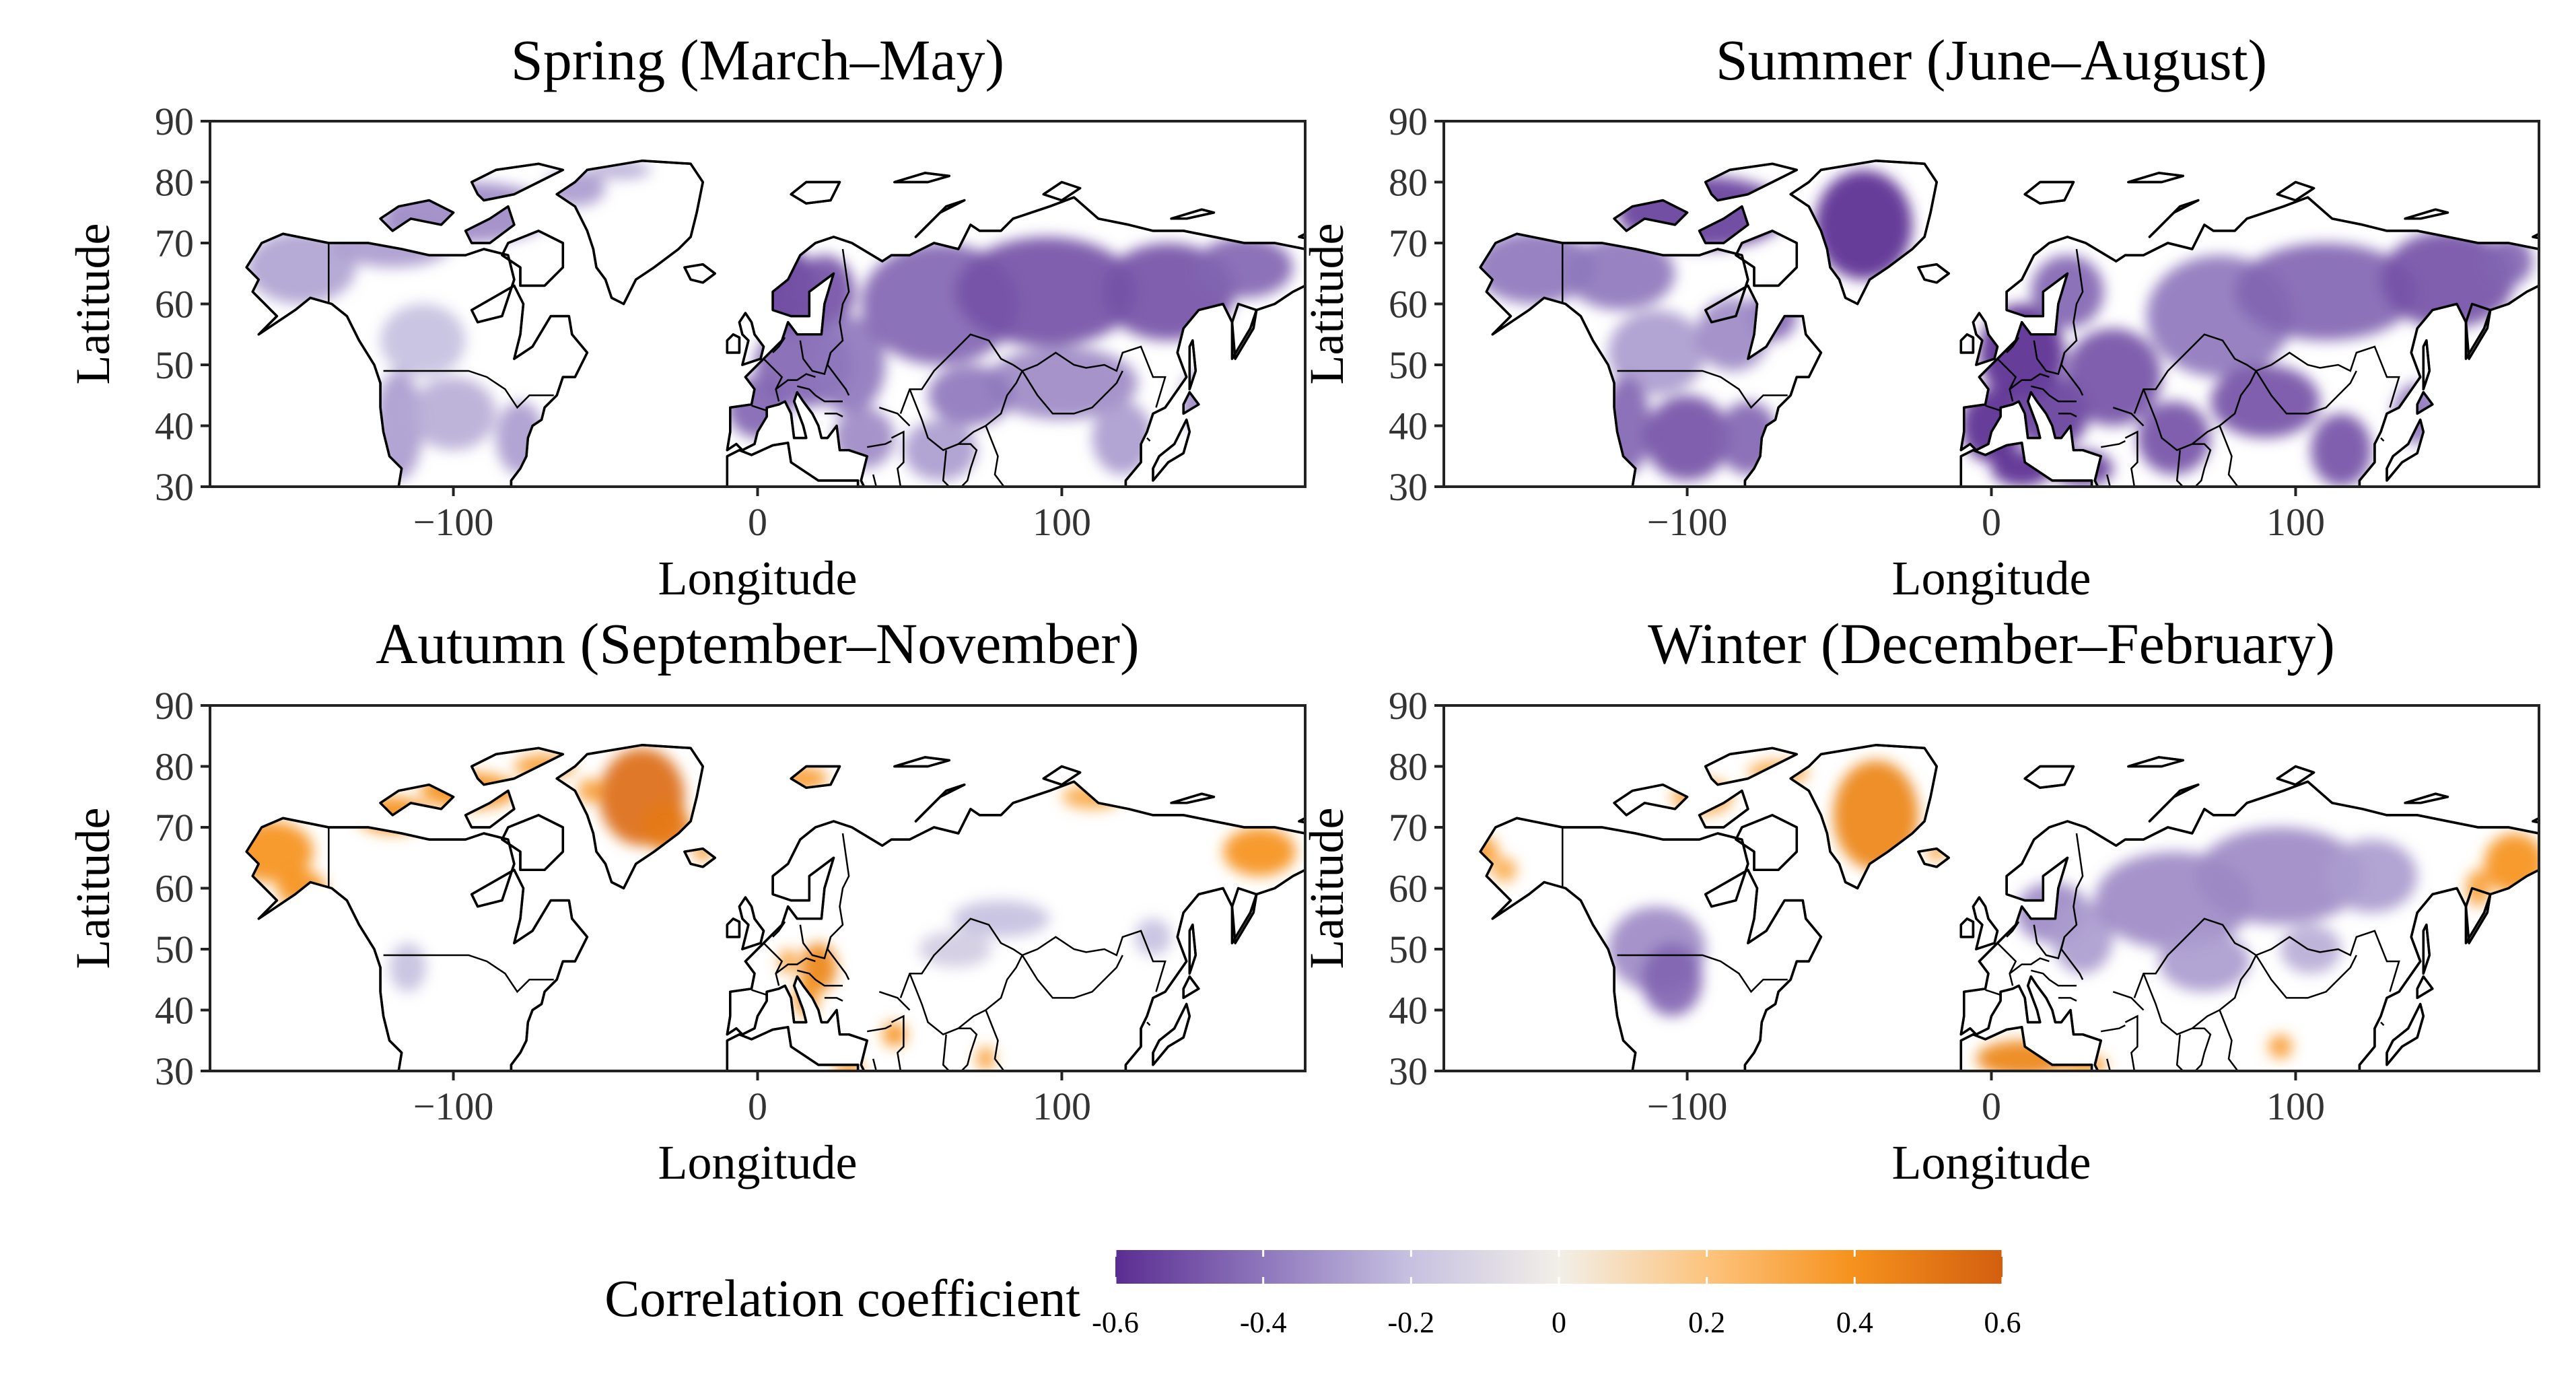 The image size is (2576, 1384). What do you see at coordinates (1115, 1322) in the screenshot?
I see `colorbar-tick-label: -0.6` at bounding box center [1115, 1322].